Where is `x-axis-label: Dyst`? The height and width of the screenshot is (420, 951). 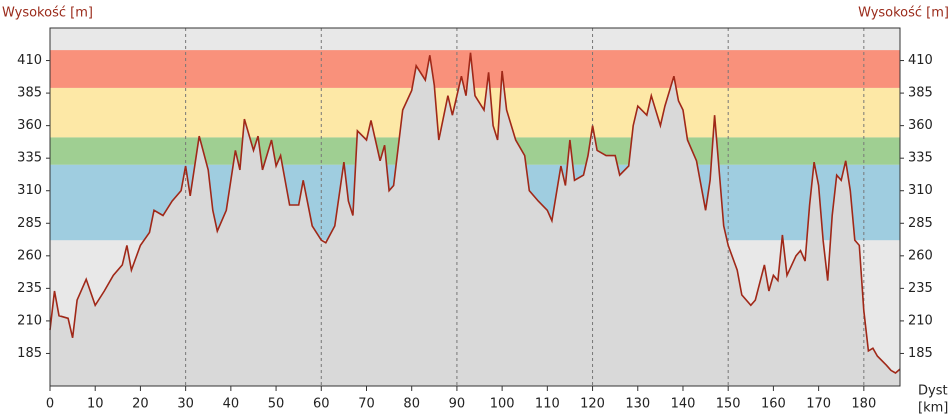 x-axis-label: Dyst is located at coordinates (933, 391).